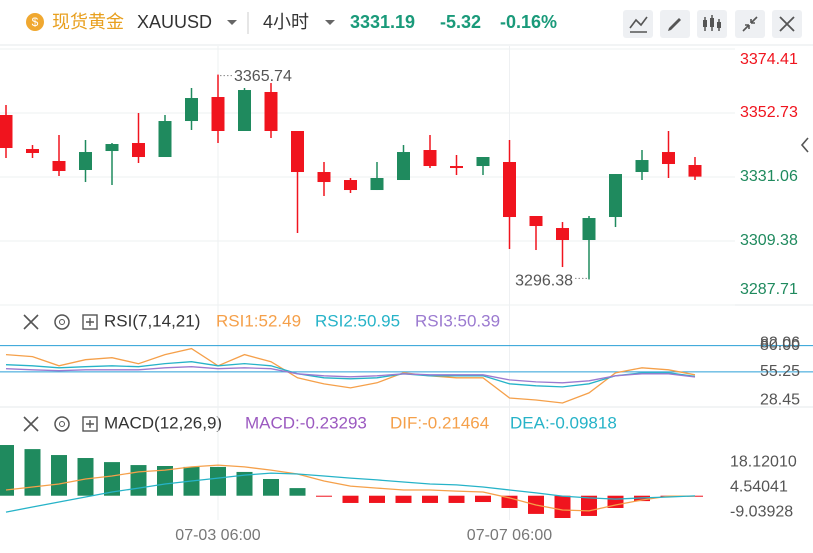 The height and width of the screenshot is (553, 813). What do you see at coordinates (88, 22) in the screenshot?
I see `instrument-name: 现货黄金` at bounding box center [88, 22].